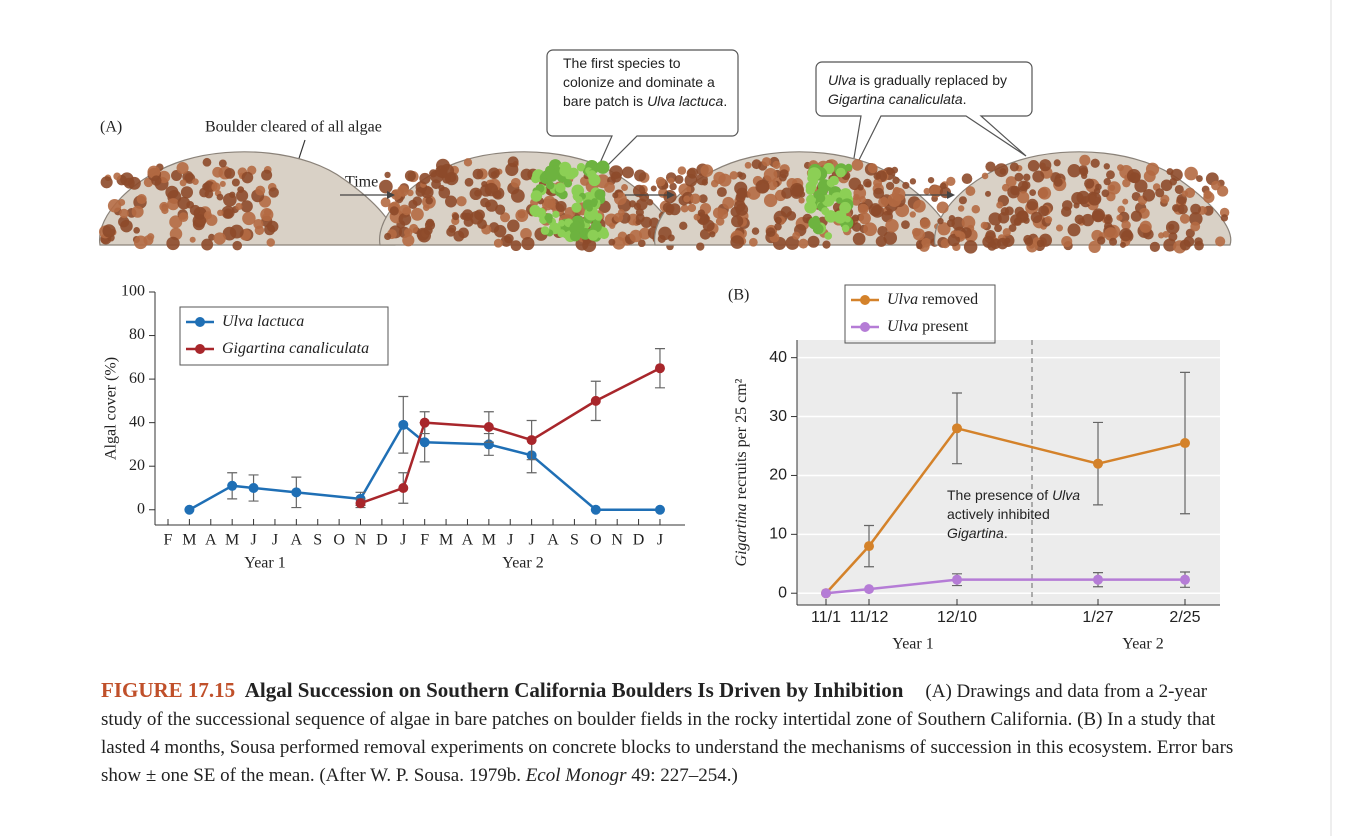 This screenshot has width=1348, height=836. Describe the element at coordinates (642, 115) in the screenshot. I see `callout-box` at that location.